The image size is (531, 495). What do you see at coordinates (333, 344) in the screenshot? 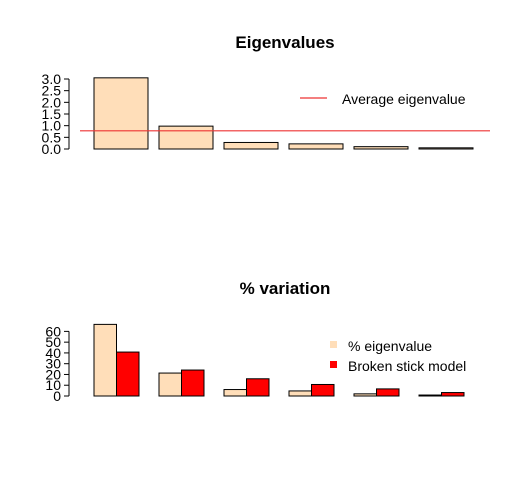
I see `legend-swatch-eigenvalue` at bounding box center [333, 344].